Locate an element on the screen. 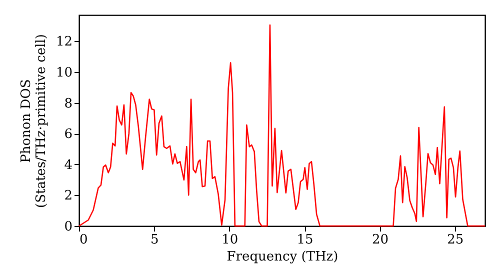  y-axis-title: Phonon DOS (States/THz·primitive cell) is located at coordinates (33, 121).